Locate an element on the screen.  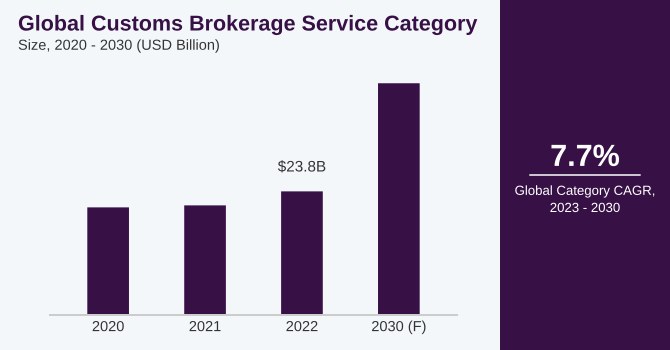
x-tick-label: 2030 (F) is located at coordinates (399, 327).